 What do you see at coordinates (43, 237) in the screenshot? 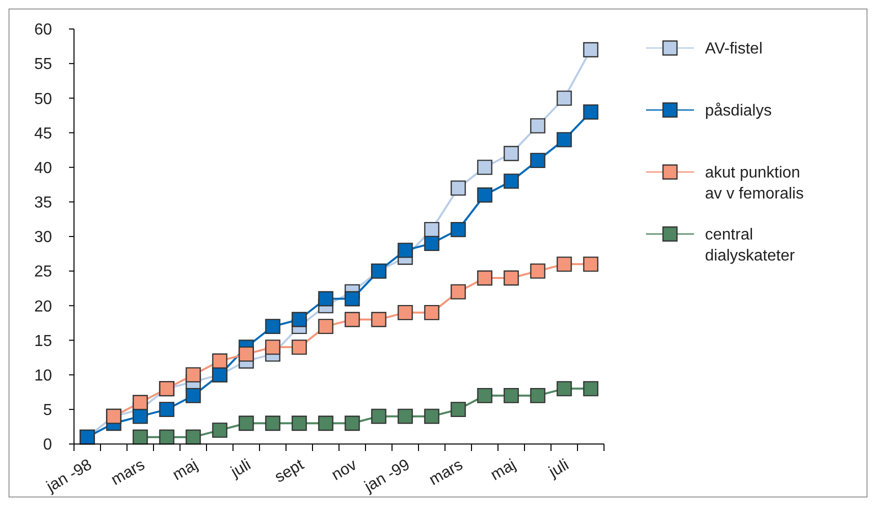
I see `y-tick-label: 30` at bounding box center [43, 237].